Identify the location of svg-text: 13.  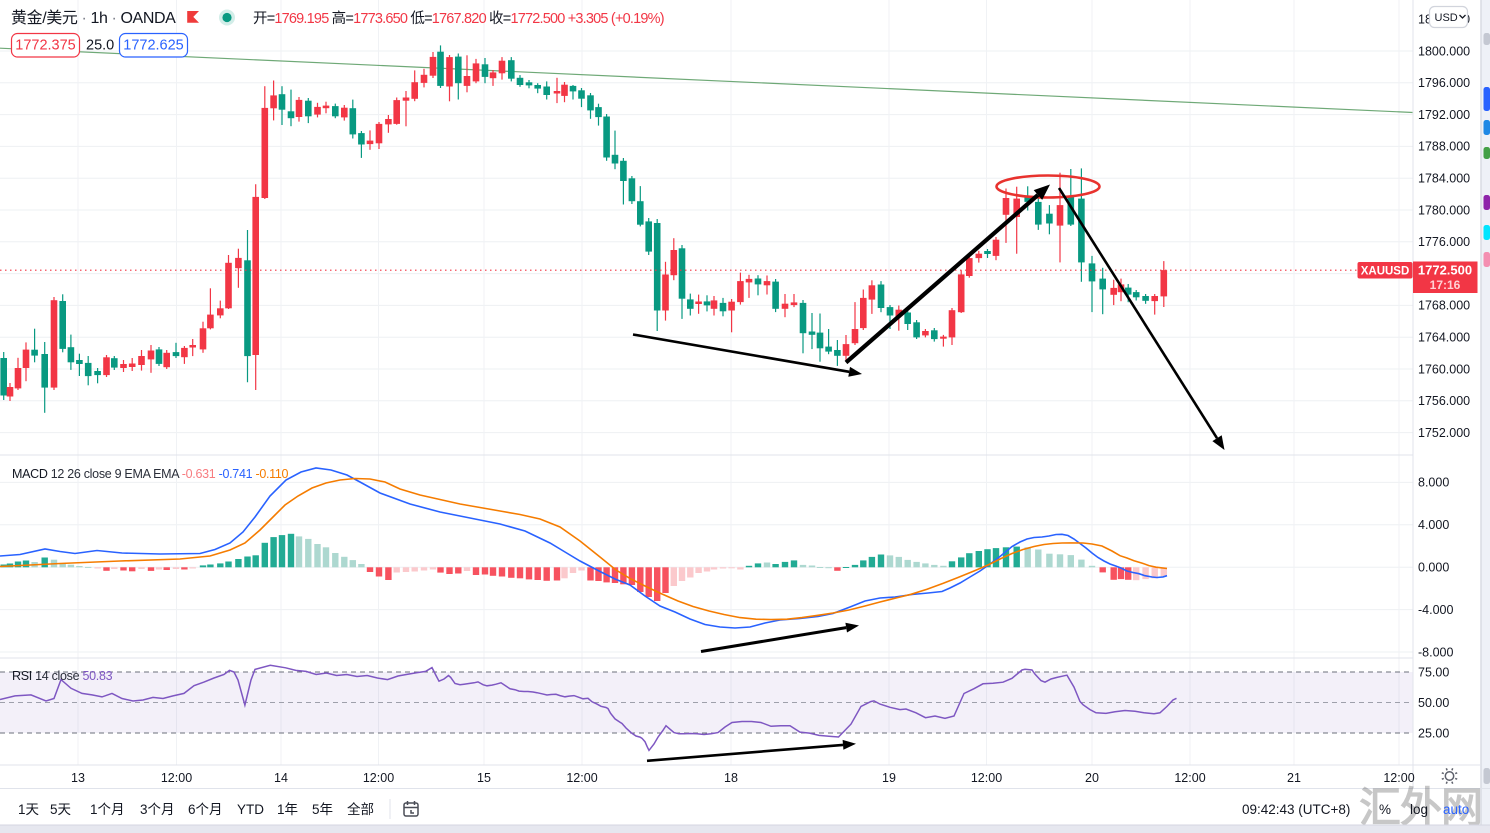
(78, 778).